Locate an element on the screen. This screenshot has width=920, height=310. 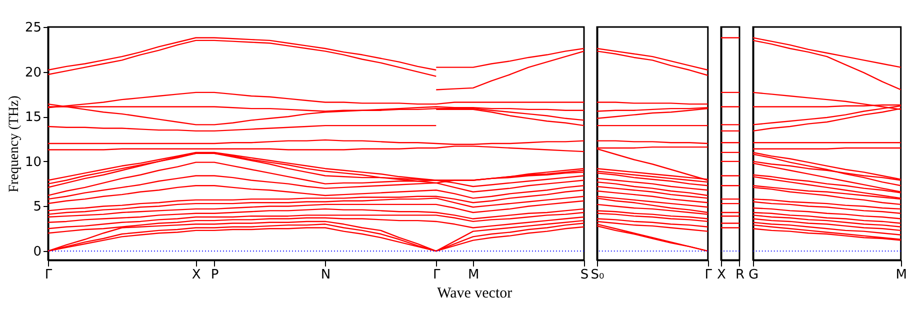
x-tick-label: S₀ is located at coordinates (597, 275).